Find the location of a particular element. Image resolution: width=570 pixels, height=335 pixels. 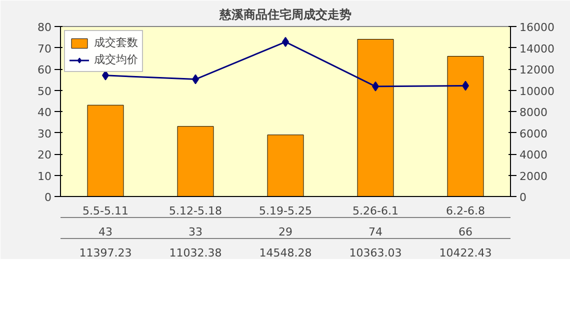

y2-tick-label: 4000 is located at coordinates (534, 155).